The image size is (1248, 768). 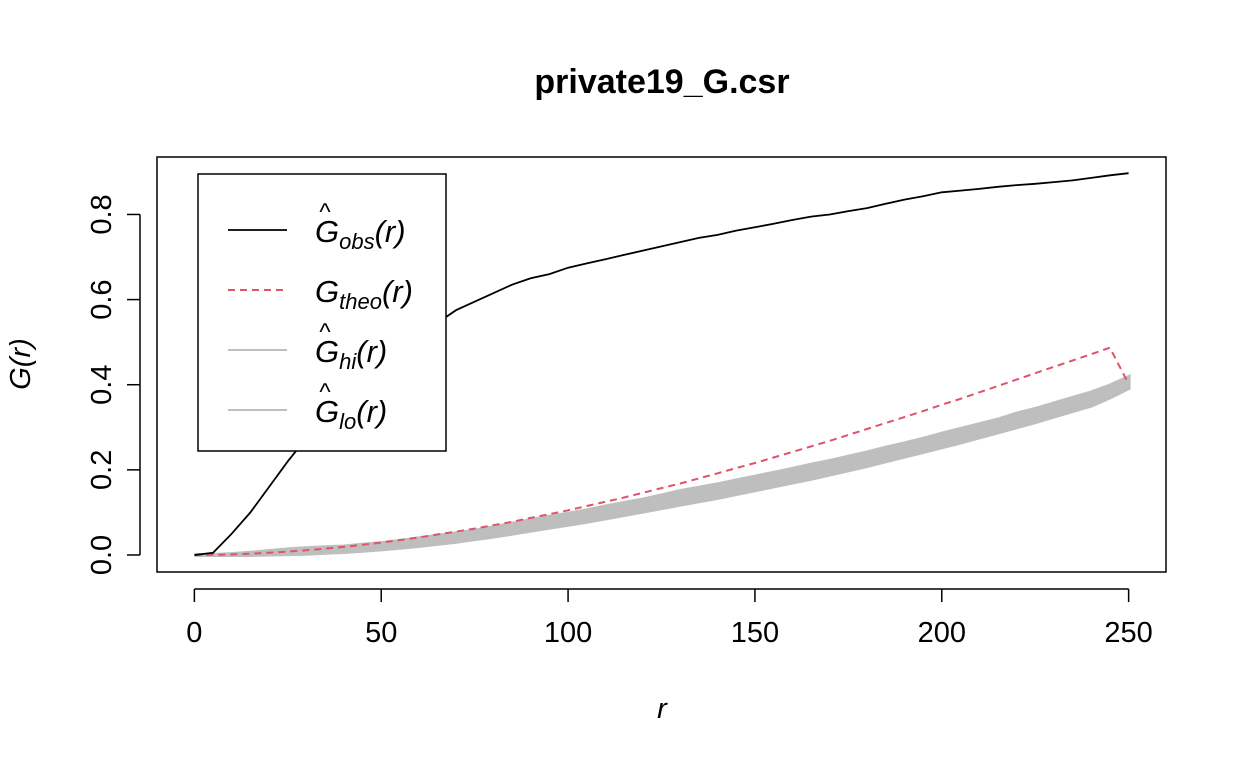 I want to click on x-tick-label: 100, so click(x=568, y=633).